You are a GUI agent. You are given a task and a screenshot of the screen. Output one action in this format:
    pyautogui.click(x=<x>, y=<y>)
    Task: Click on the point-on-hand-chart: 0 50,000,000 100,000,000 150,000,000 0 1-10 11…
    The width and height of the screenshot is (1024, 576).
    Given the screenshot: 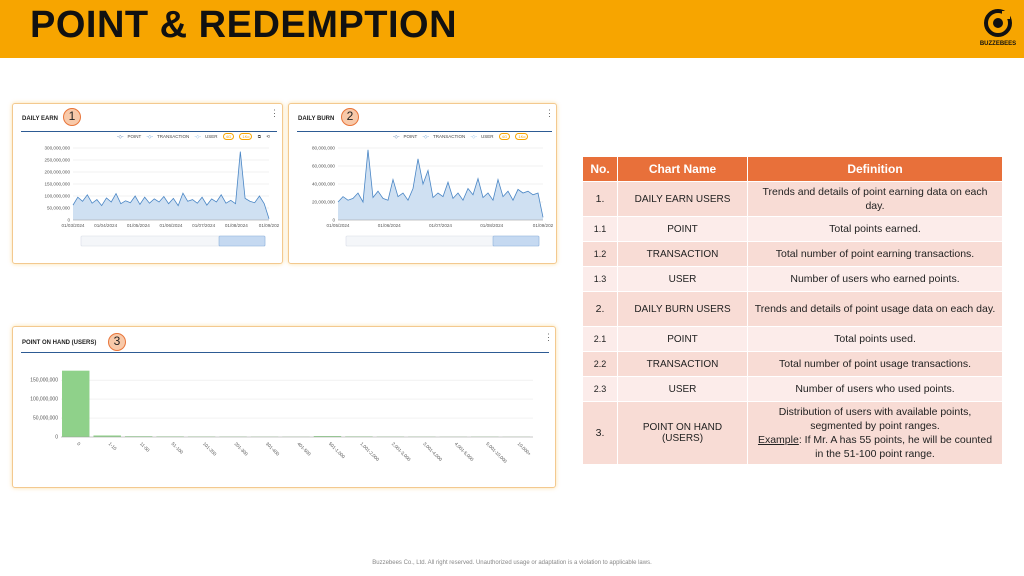 What is the action you would take?
    pyautogui.click(x=281, y=417)
    